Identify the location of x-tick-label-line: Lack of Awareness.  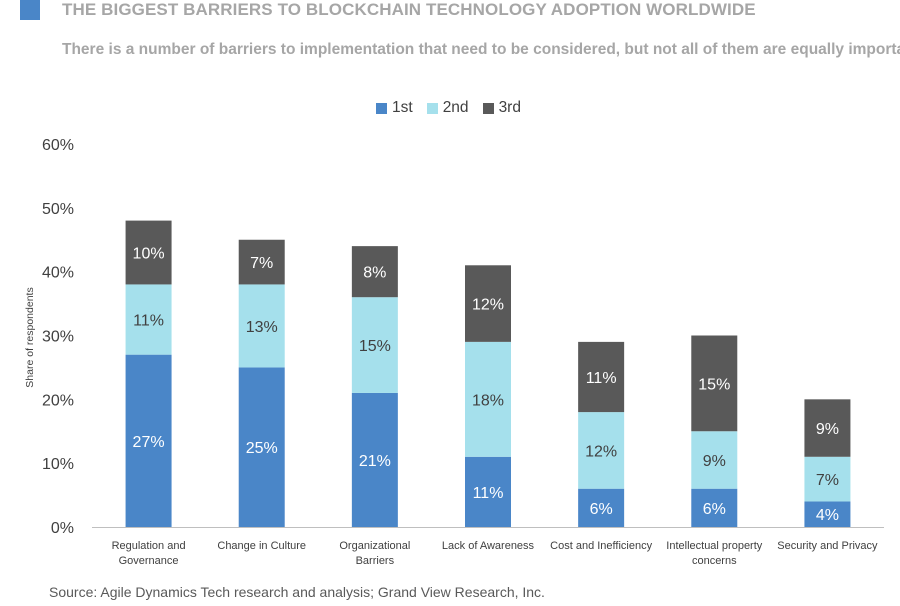
(488, 546).